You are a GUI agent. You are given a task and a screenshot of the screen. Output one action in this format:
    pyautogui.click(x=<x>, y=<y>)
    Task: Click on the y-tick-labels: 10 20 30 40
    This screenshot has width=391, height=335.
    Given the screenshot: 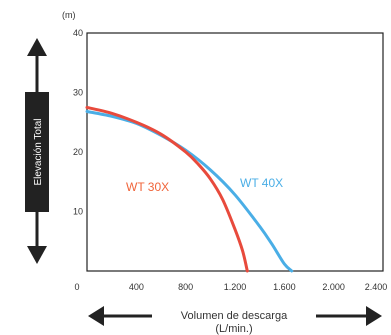 What is the action you would take?
    pyautogui.click(x=78, y=122)
    